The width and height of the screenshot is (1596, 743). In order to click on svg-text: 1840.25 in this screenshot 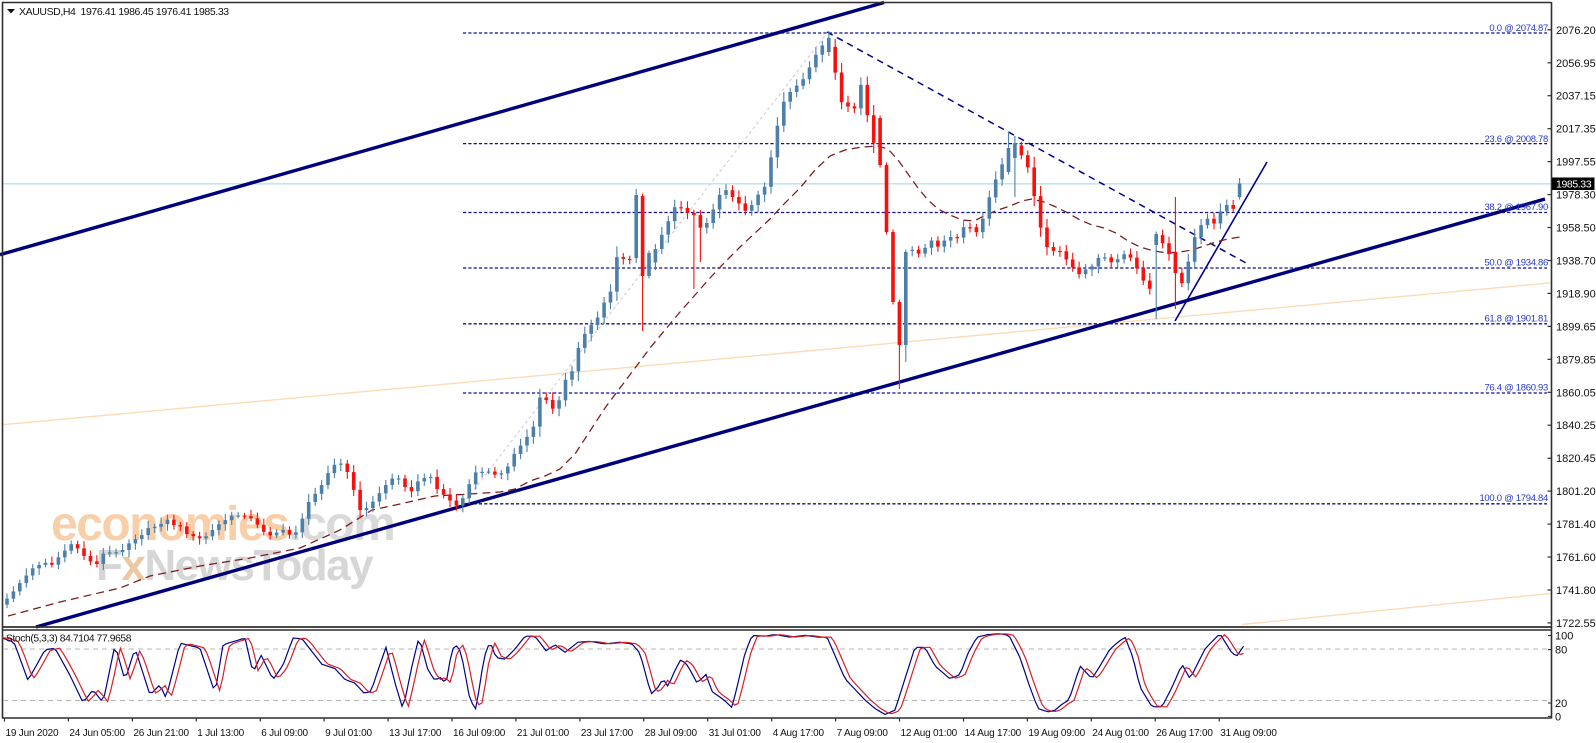, I will do `click(1576, 426)`.